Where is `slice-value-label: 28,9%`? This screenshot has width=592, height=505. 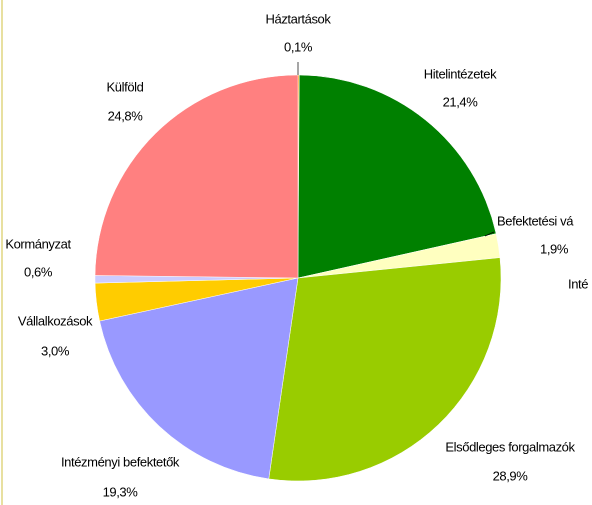
slice-value-label: 28,9% is located at coordinates (511, 475).